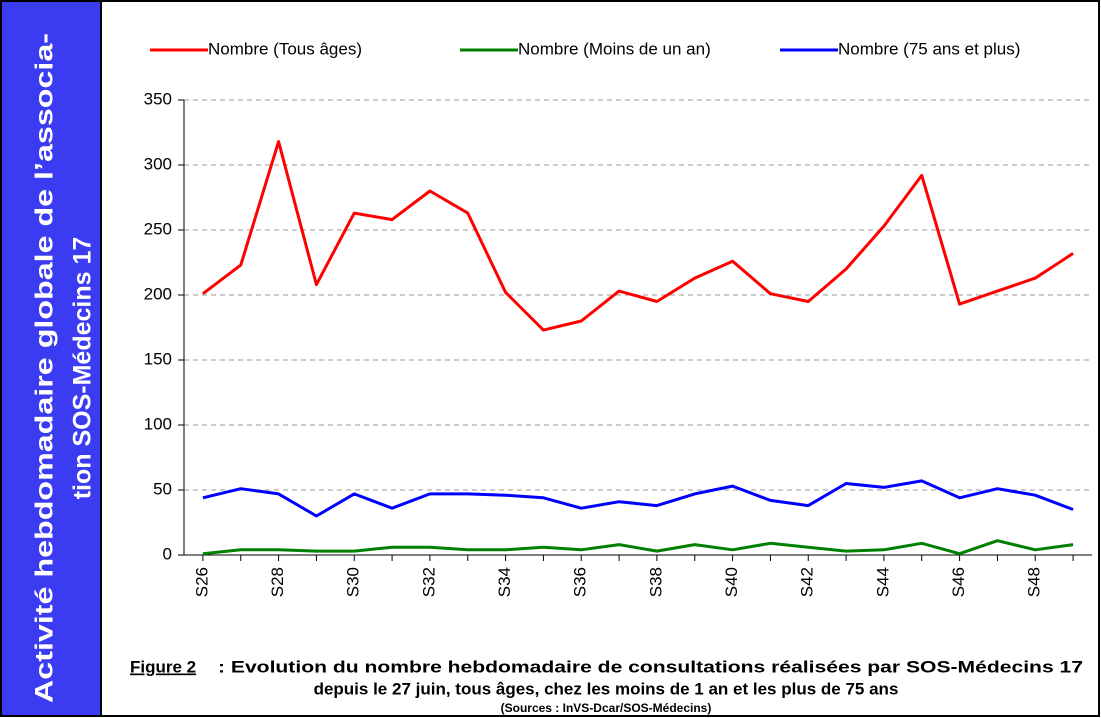  I want to click on y-tick-label: 150, so click(158, 358).